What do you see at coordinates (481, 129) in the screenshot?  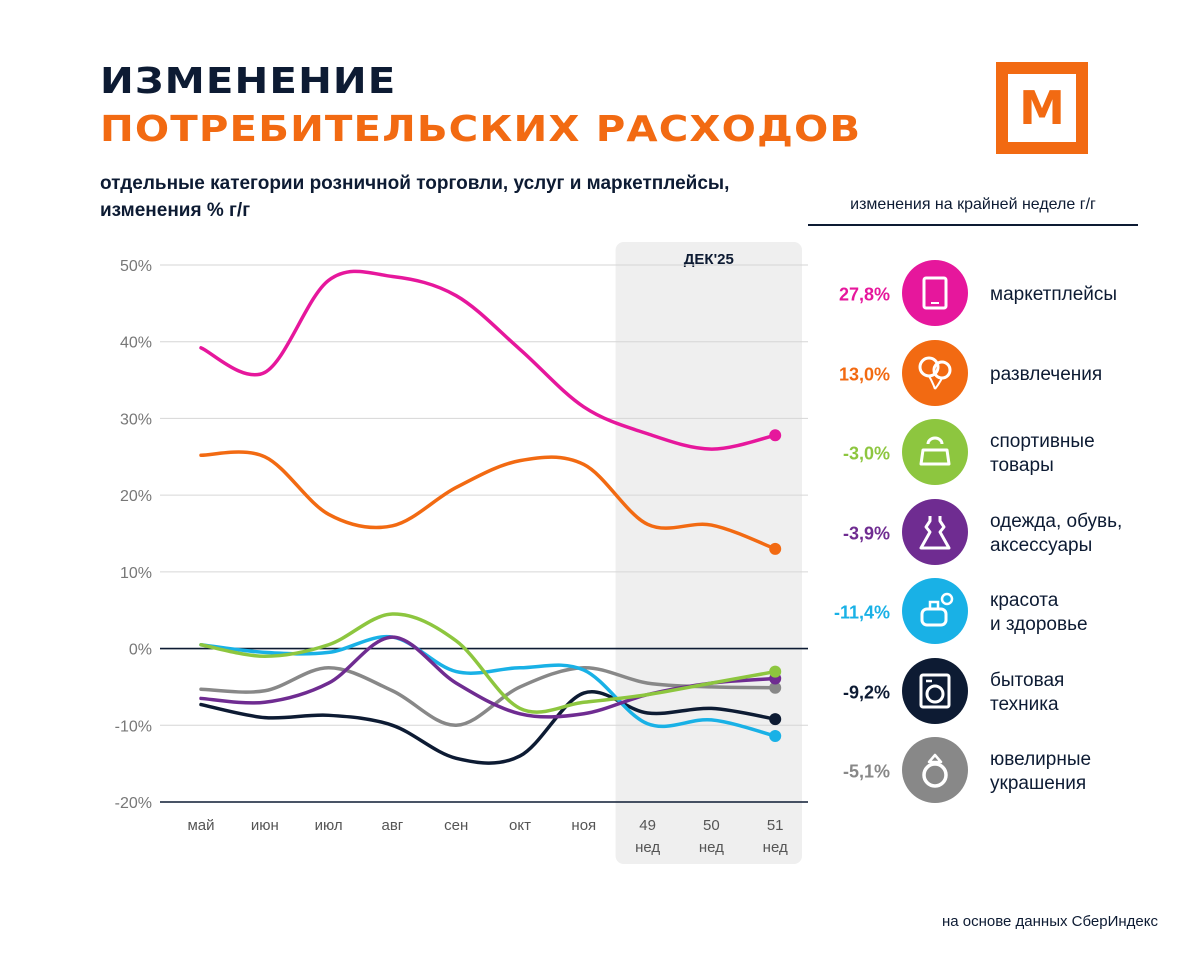 I see `title-line-2: ПОТРЕБИТЕЛЬСКИХ РАСХОДОВ` at bounding box center [481, 129].